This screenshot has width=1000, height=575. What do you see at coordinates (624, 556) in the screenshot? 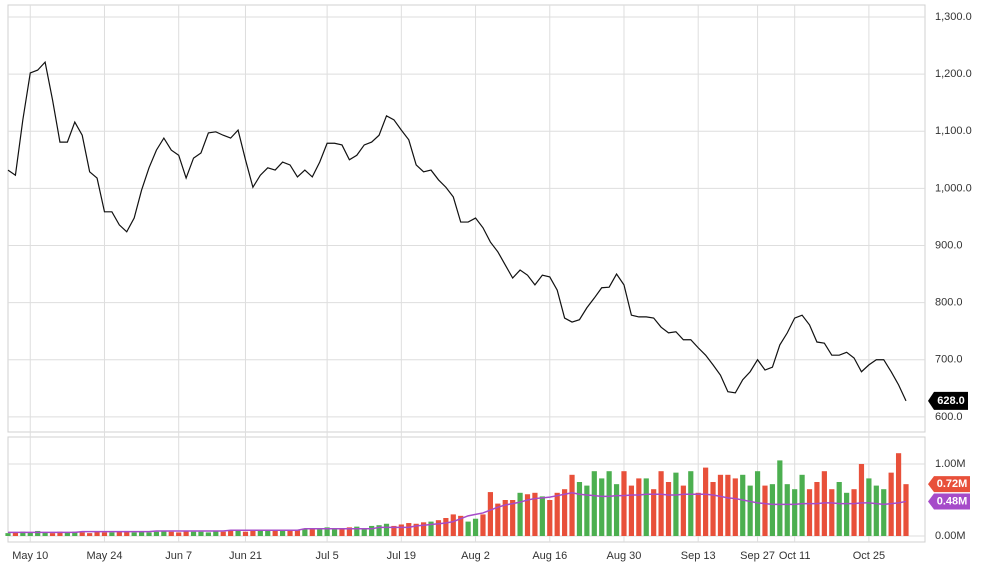
I see `x-tick-label: Aug 30` at bounding box center [624, 556].